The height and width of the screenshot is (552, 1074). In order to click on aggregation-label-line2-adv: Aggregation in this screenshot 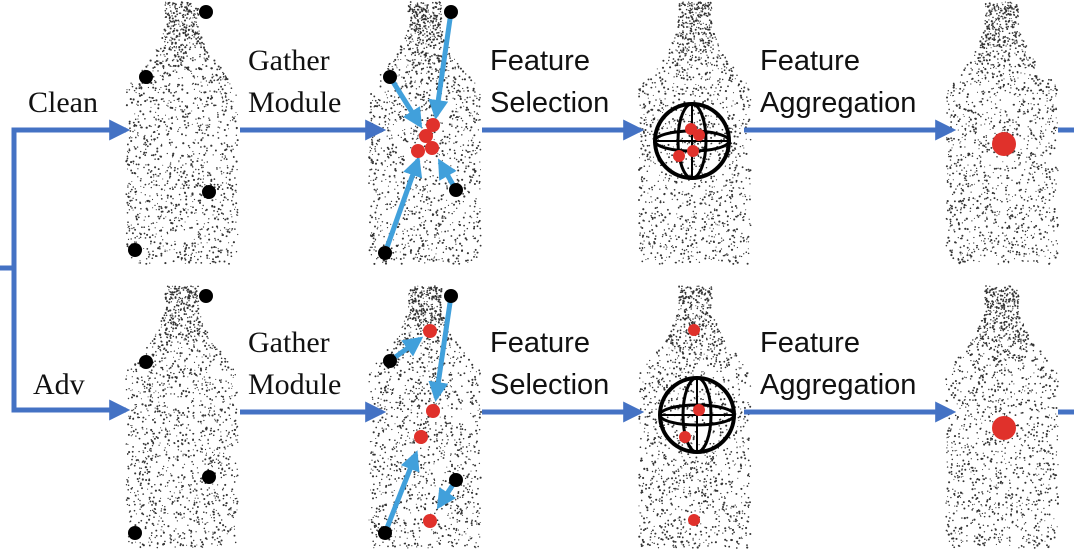, I will do `click(838, 385)`.